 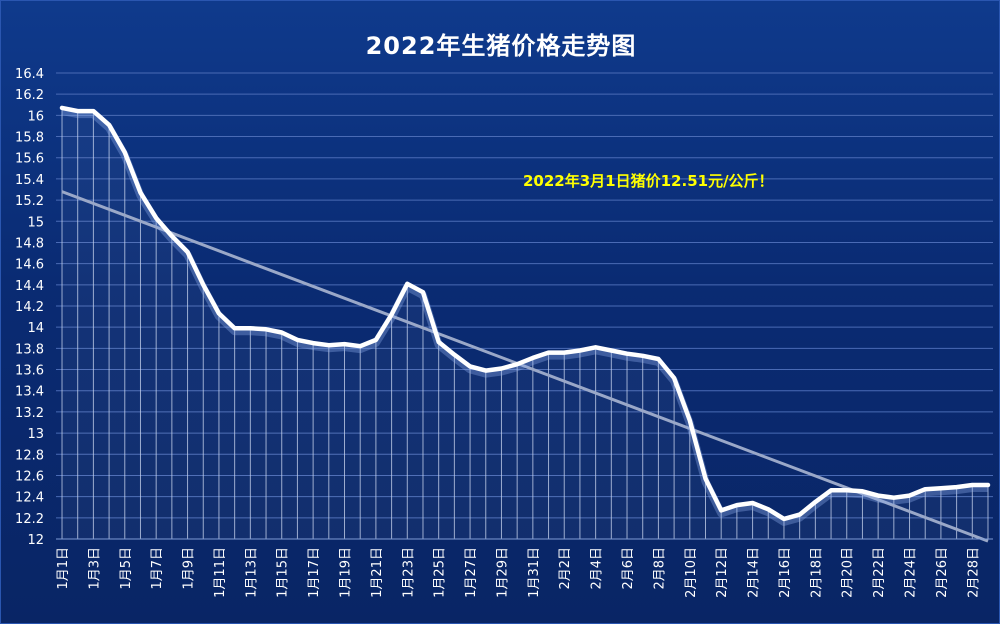 What do you see at coordinates (29, 74) in the screenshot?
I see `y-tick-label: 16.4` at bounding box center [29, 74].